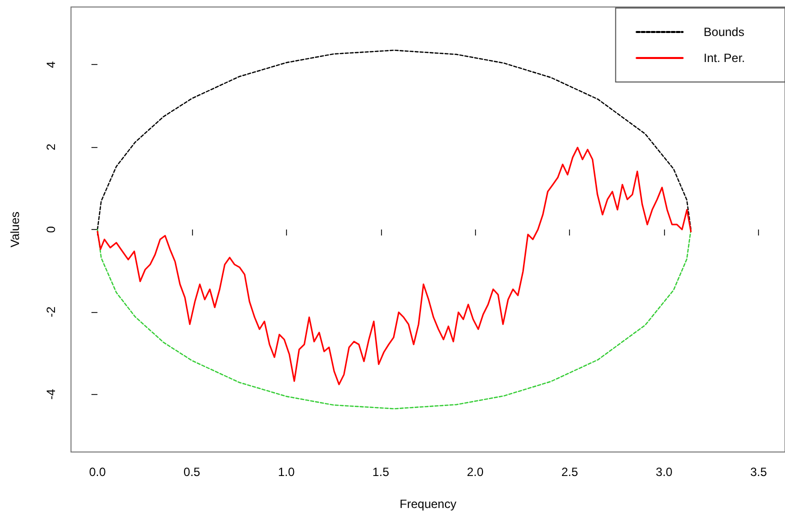  What do you see at coordinates (725, 58) in the screenshot?
I see `legend-label: Int. Per.` at bounding box center [725, 58].